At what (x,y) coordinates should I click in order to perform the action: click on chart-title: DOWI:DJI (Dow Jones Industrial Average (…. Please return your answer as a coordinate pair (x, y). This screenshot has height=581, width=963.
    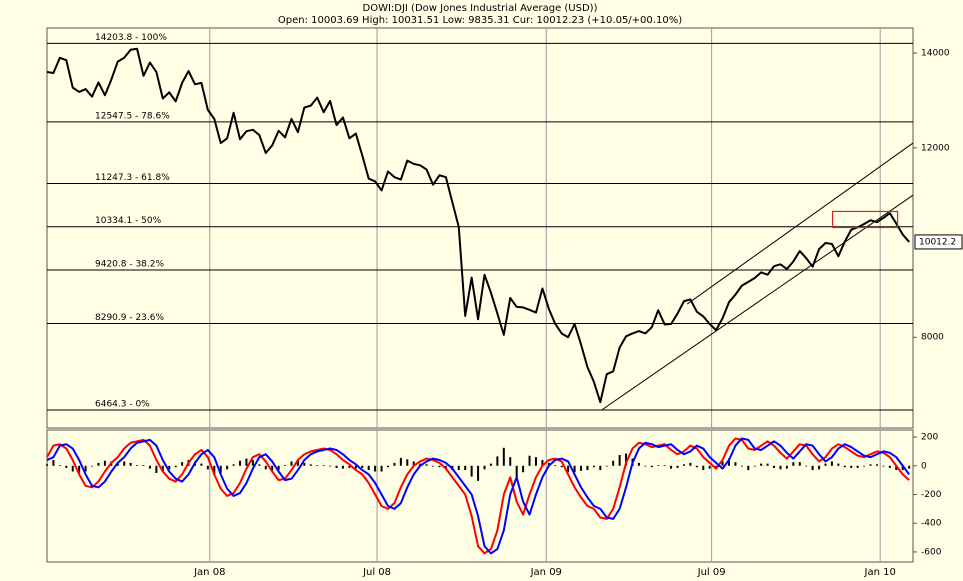
    Looking at the image, I should click on (480, 8).